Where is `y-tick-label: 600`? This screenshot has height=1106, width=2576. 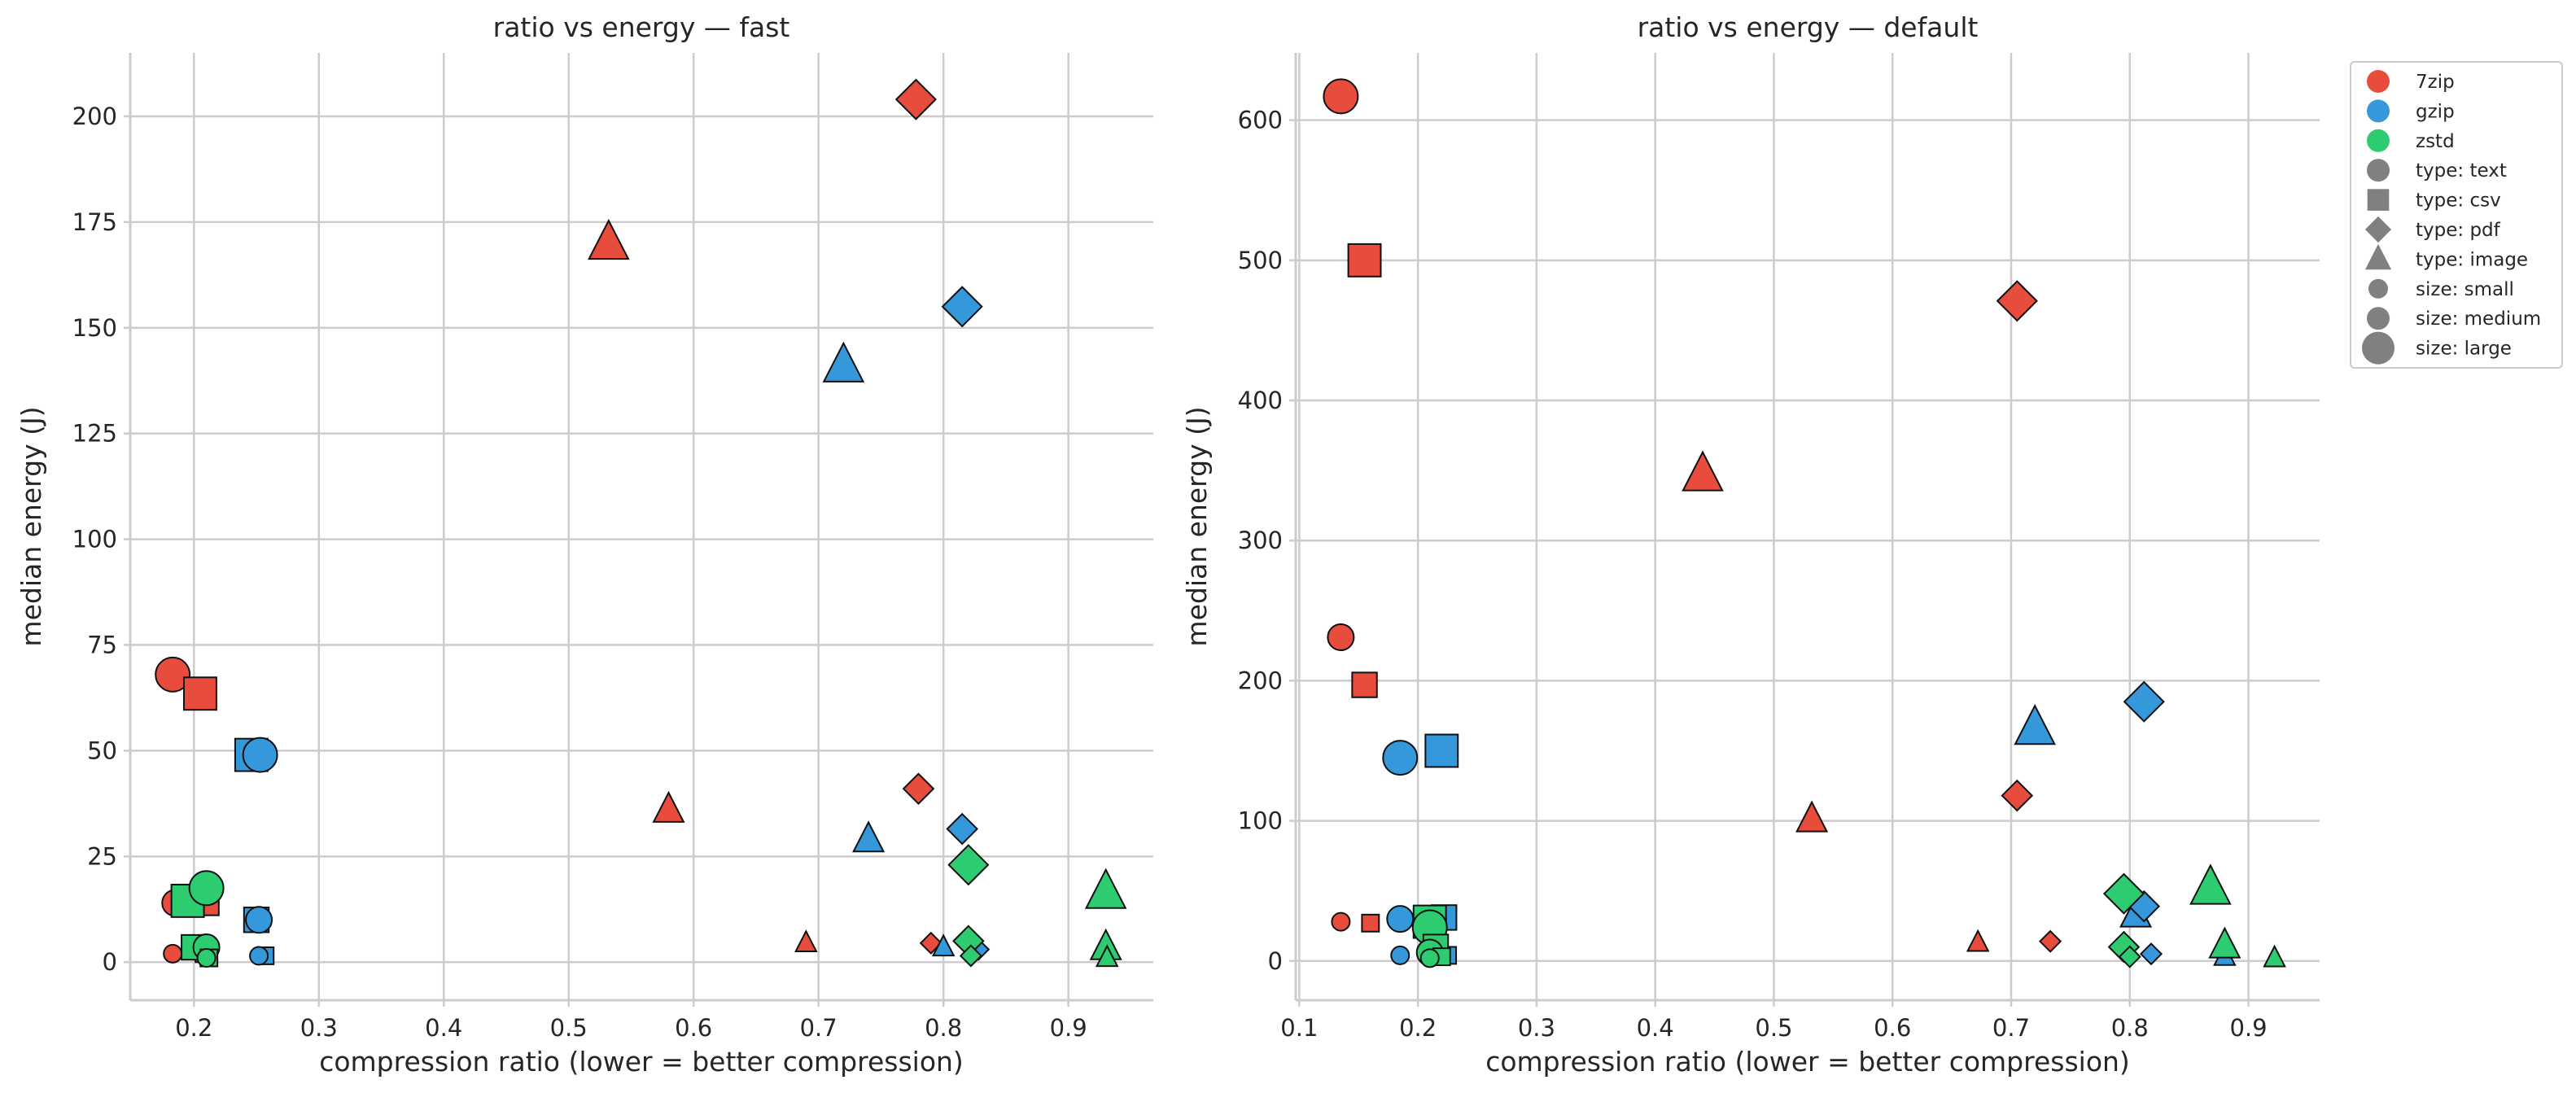 y-tick-label: 600 is located at coordinates (1260, 120).